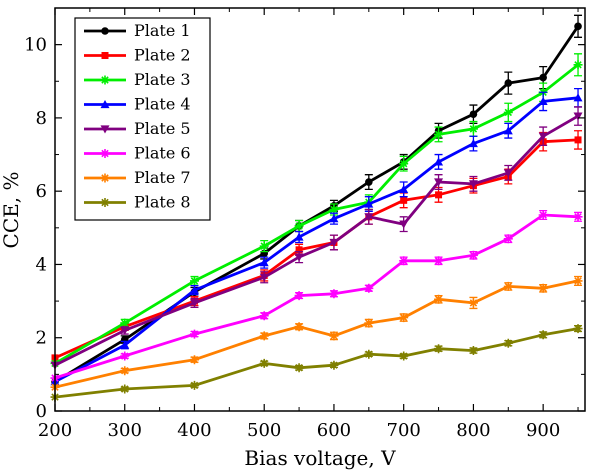 This screenshot has width=599, height=472. Describe the element at coordinates (473, 430) in the screenshot. I see `x-tick-label: 800` at that location.